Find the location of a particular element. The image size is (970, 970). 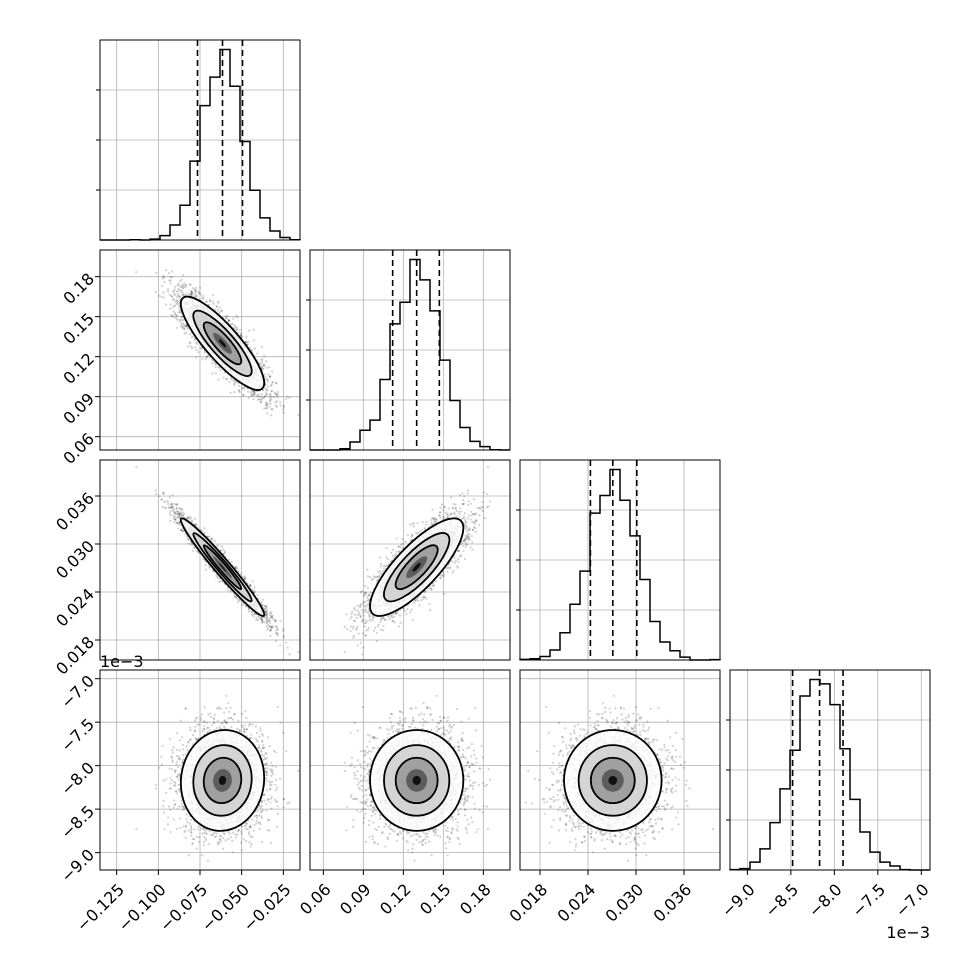

panel-frame is located at coordinates (200, 140).